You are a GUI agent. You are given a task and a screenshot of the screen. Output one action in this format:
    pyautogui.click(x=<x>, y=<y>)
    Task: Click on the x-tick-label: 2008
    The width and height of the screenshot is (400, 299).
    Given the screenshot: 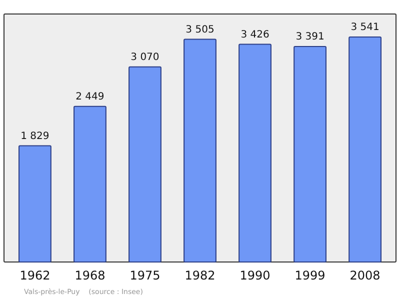 What is the action you would take?
    pyautogui.click(x=365, y=275)
    